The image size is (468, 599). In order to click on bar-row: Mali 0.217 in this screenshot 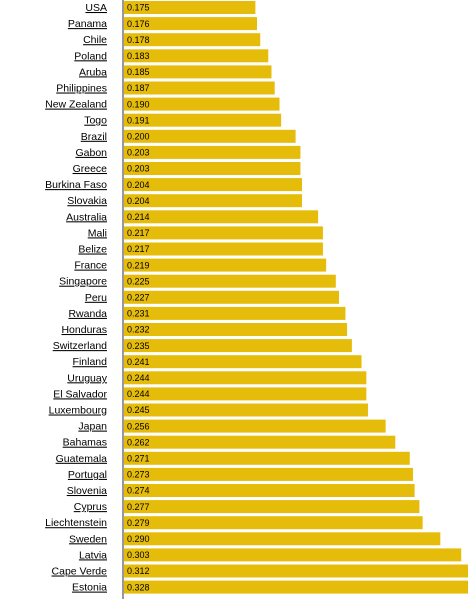, I will do `click(205, 233)`.